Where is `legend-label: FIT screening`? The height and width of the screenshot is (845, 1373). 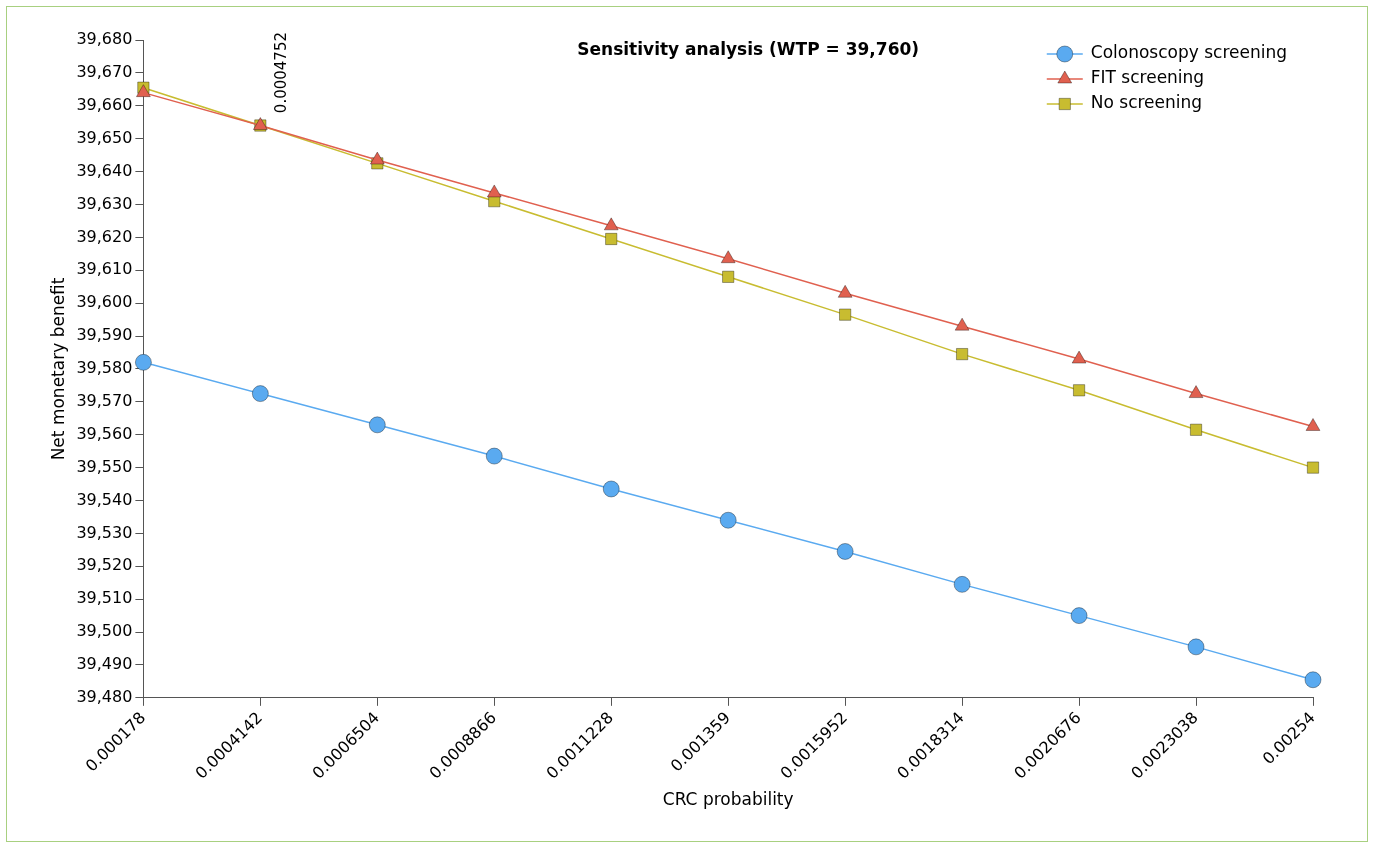
legend-label: FIT screening is located at coordinates (1147, 77).